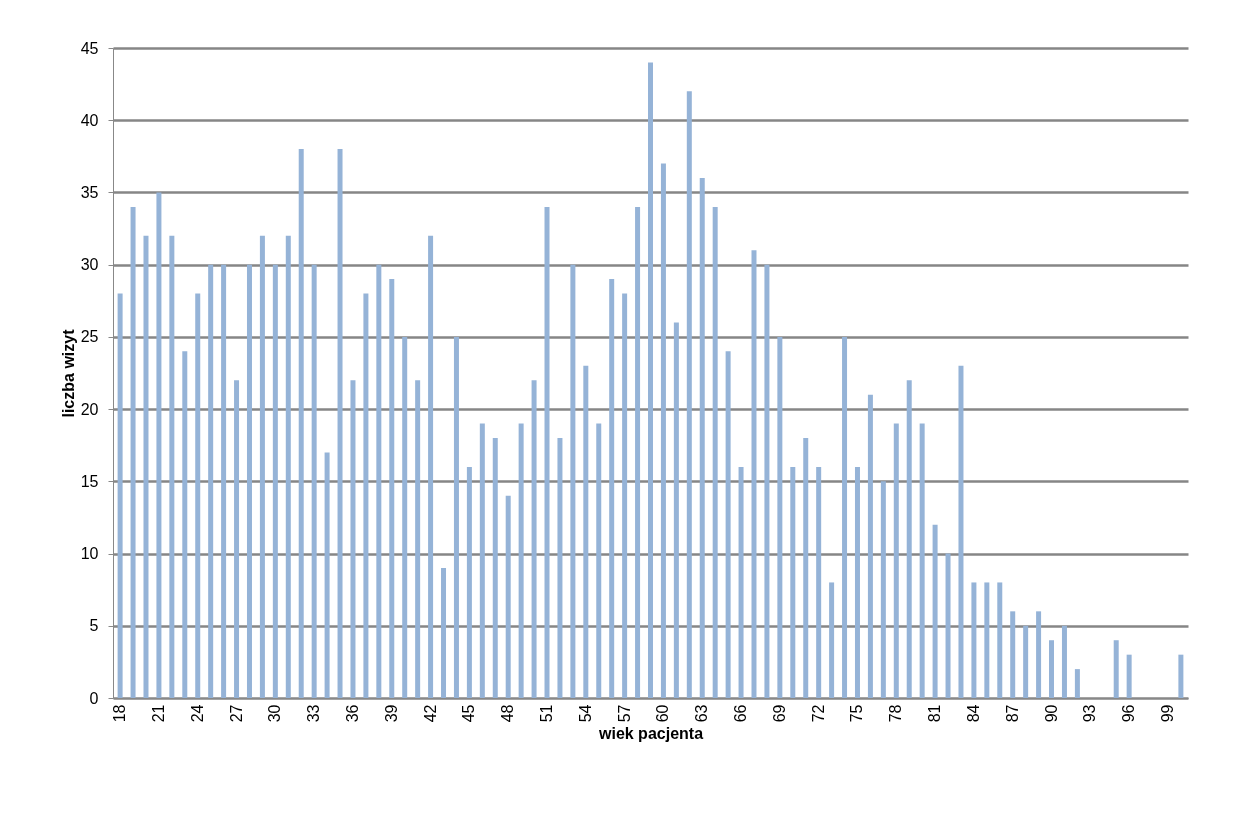 Image resolution: width=1245 pixels, height=814 pixels. Describe the element at coordinates (158, 713) in the screenshot. I see `x-tick-label: 21` at that location.